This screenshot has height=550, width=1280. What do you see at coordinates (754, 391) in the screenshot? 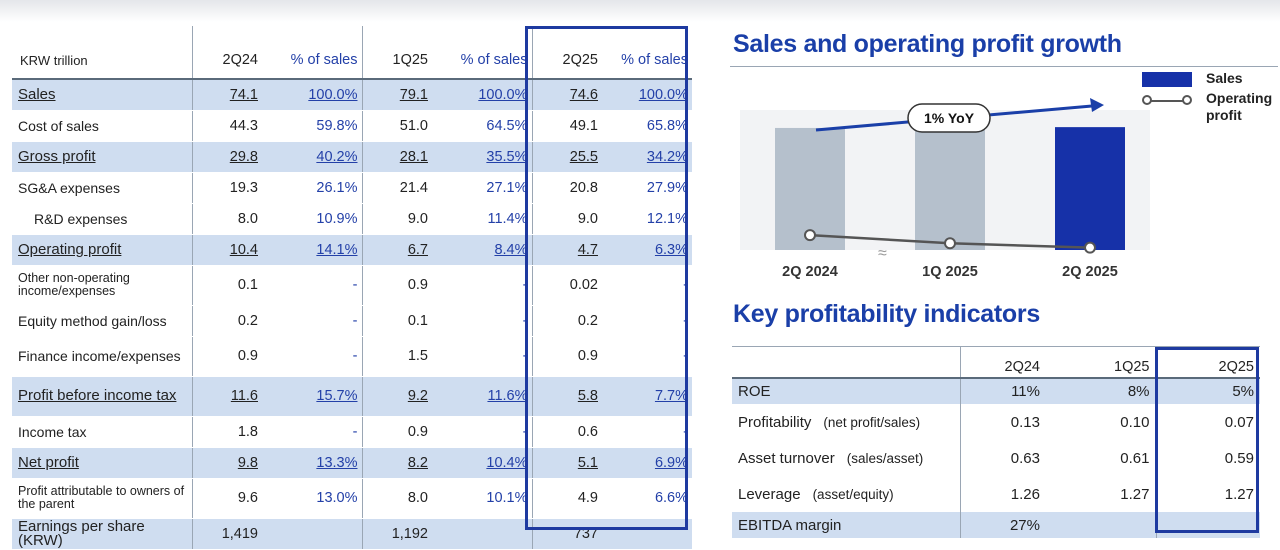
I see `kpi-label-text: ROE` at bounding box center [754, 391].